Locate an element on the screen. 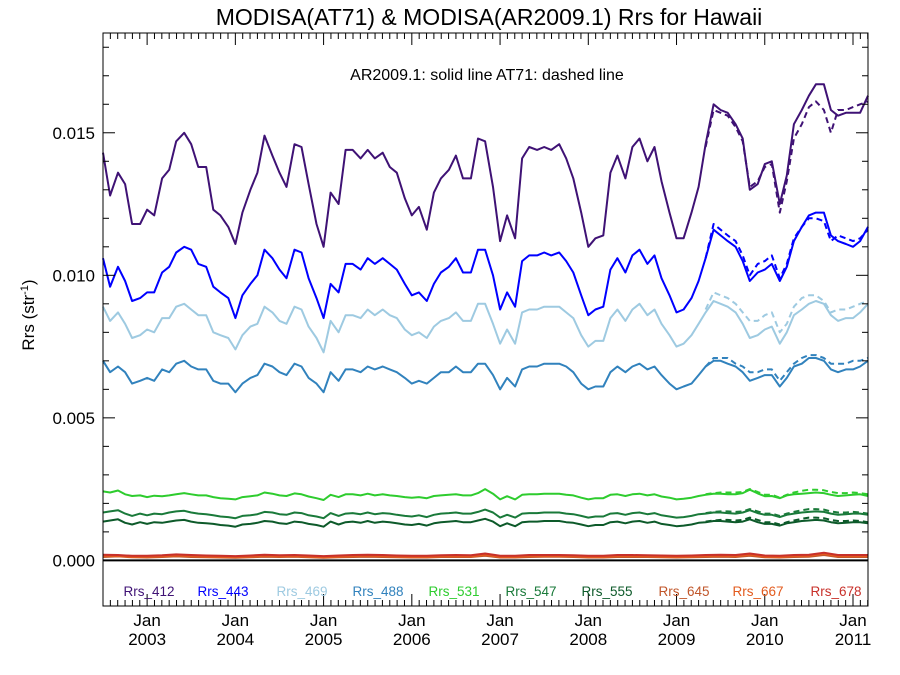 This screenshot has height=675, width=900. y-axis-label-close-paren: ) is located at coordinates (28, 282).